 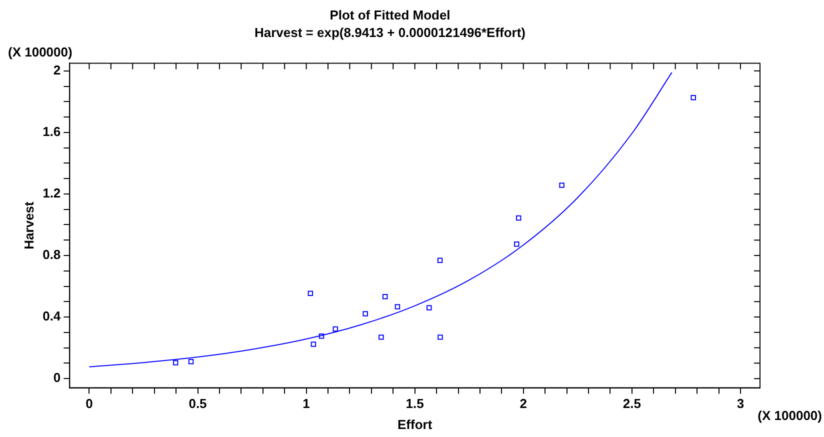 I want to click on y-tick-label: 0.4, so click(x=52, y=316).